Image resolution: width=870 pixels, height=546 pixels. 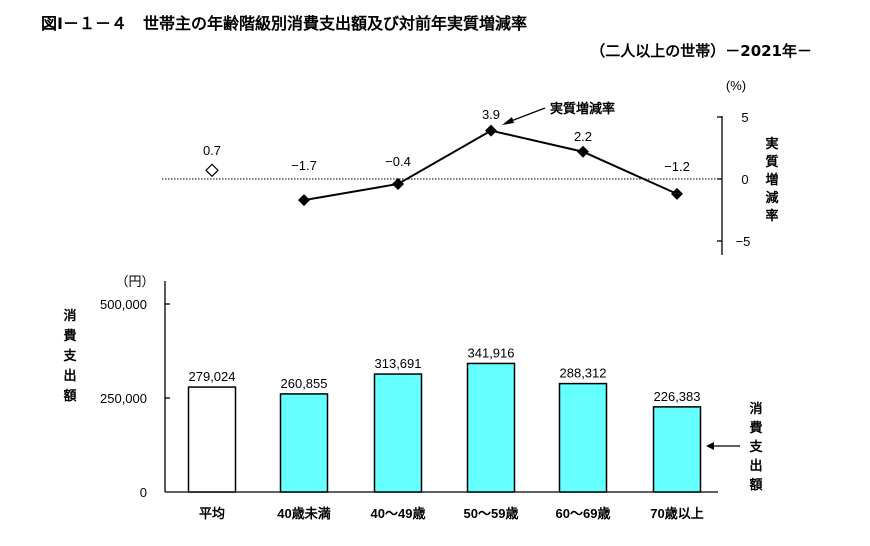 I want to click on spending-bars, so click(x=444, y=427).